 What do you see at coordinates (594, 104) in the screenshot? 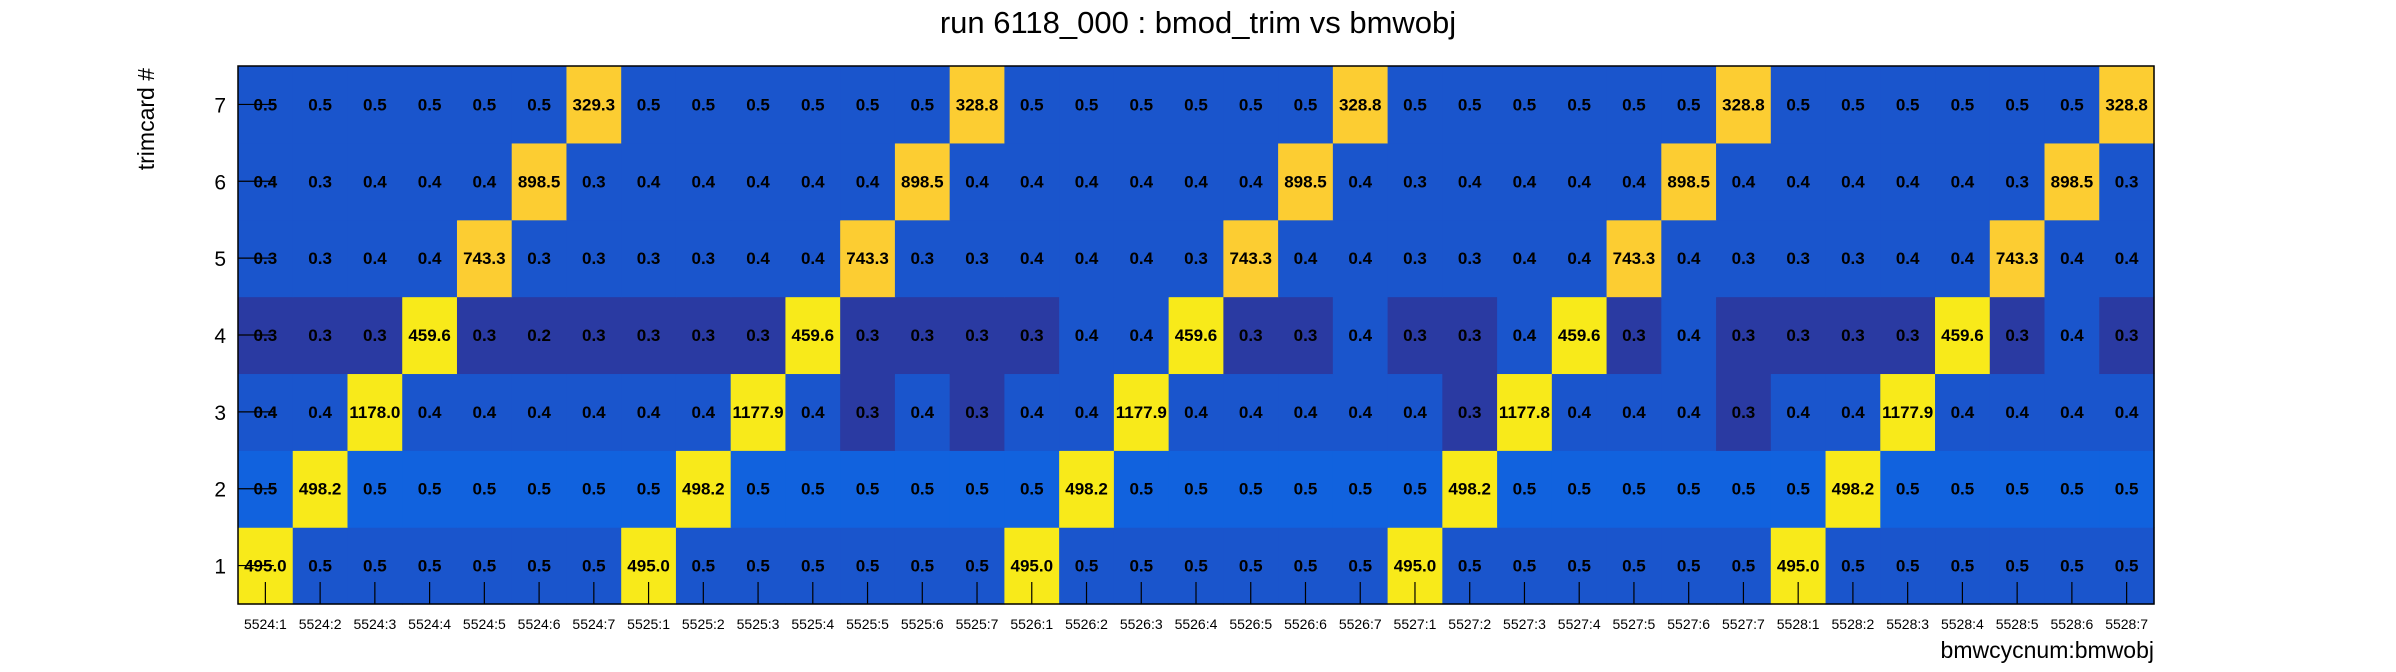
I see `cell-value-label: 329.3` at bounding box center [594, 104].